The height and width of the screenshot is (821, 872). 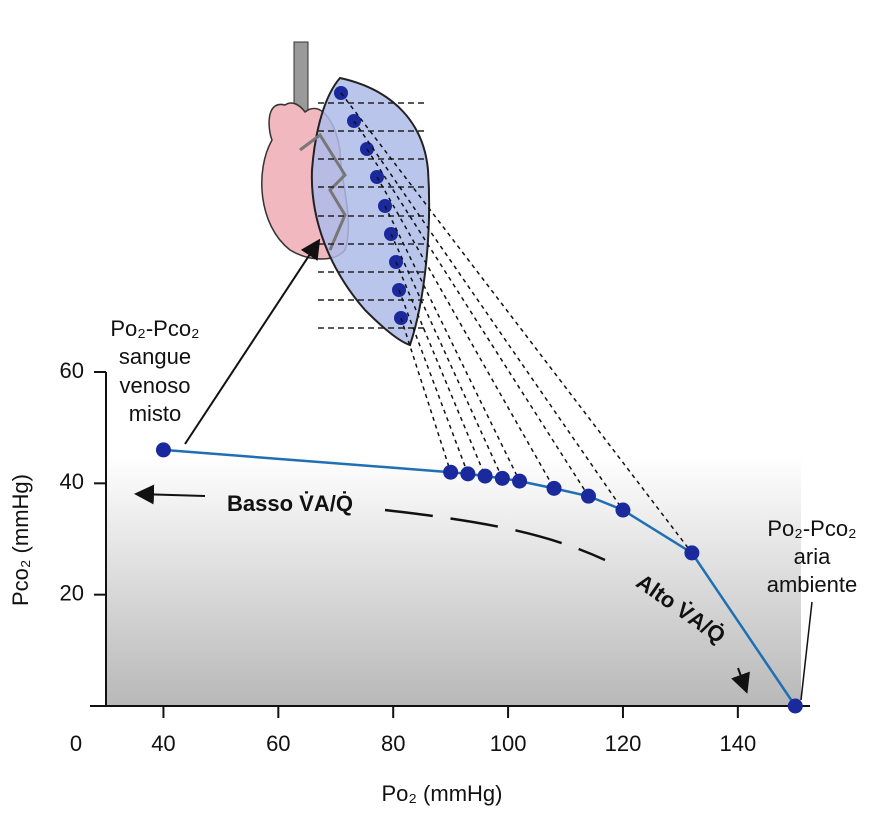 What do you see at coordinates (155, 356) in the screenshot?
I see `annotation: sangue` at bounding box center [155, 356].